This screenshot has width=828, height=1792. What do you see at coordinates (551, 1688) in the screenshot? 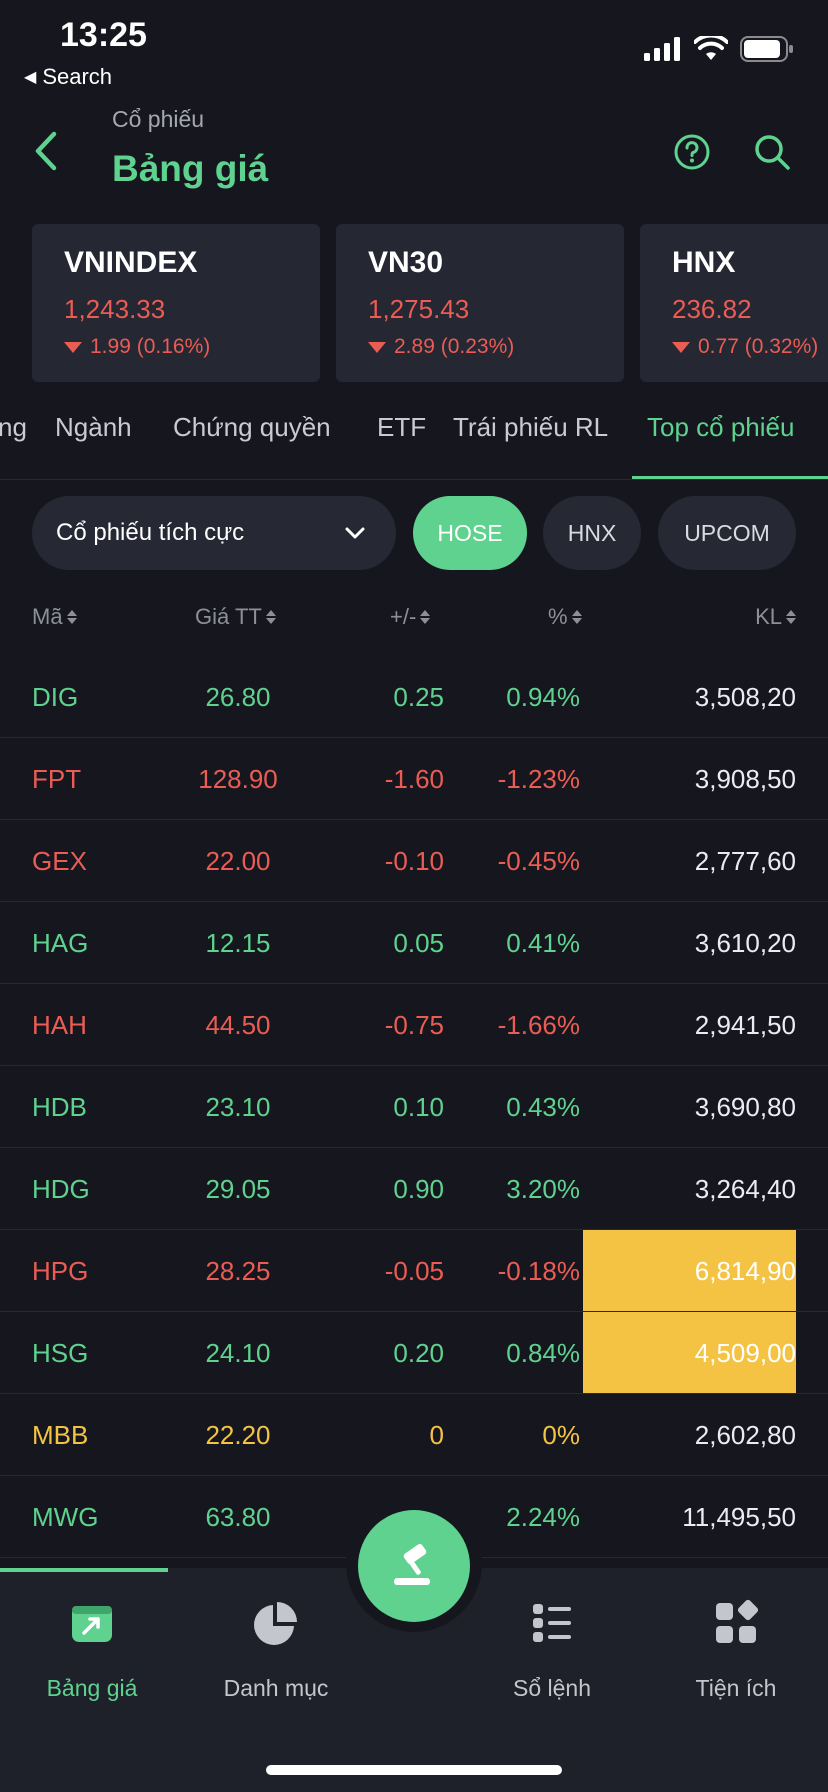
I see `tab-bar-label: Sổ lệnh` at bounding box center [551, 1688].